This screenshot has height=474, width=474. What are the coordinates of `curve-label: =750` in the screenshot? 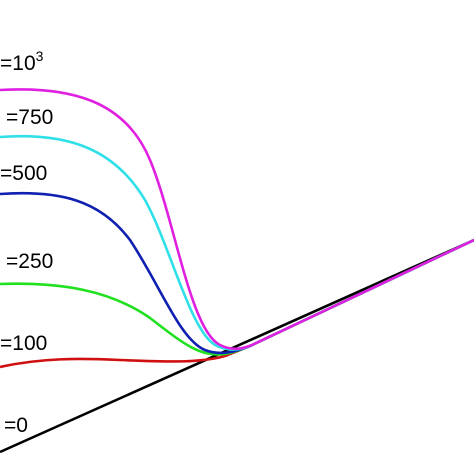 It's located at (29, 117).